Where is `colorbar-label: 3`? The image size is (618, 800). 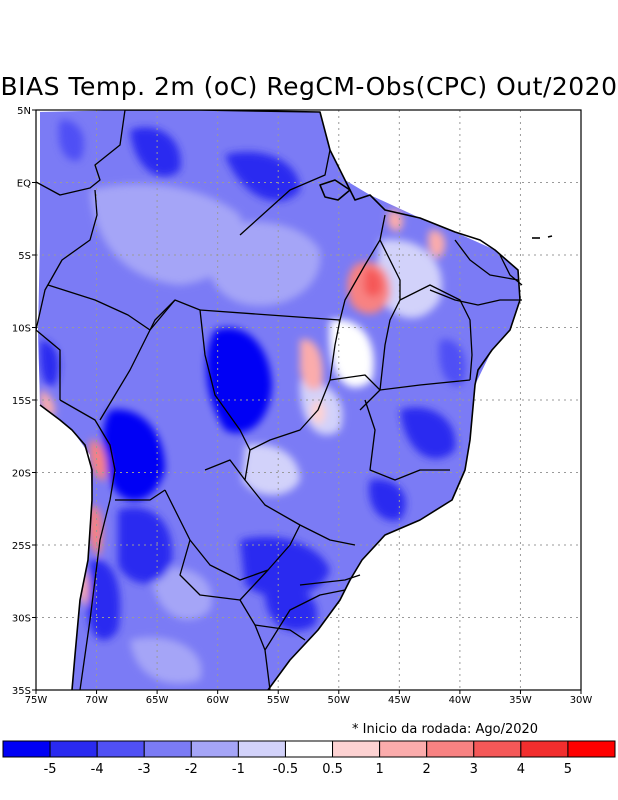 colorbar-label: 3 is located at coordinates (474, 769).